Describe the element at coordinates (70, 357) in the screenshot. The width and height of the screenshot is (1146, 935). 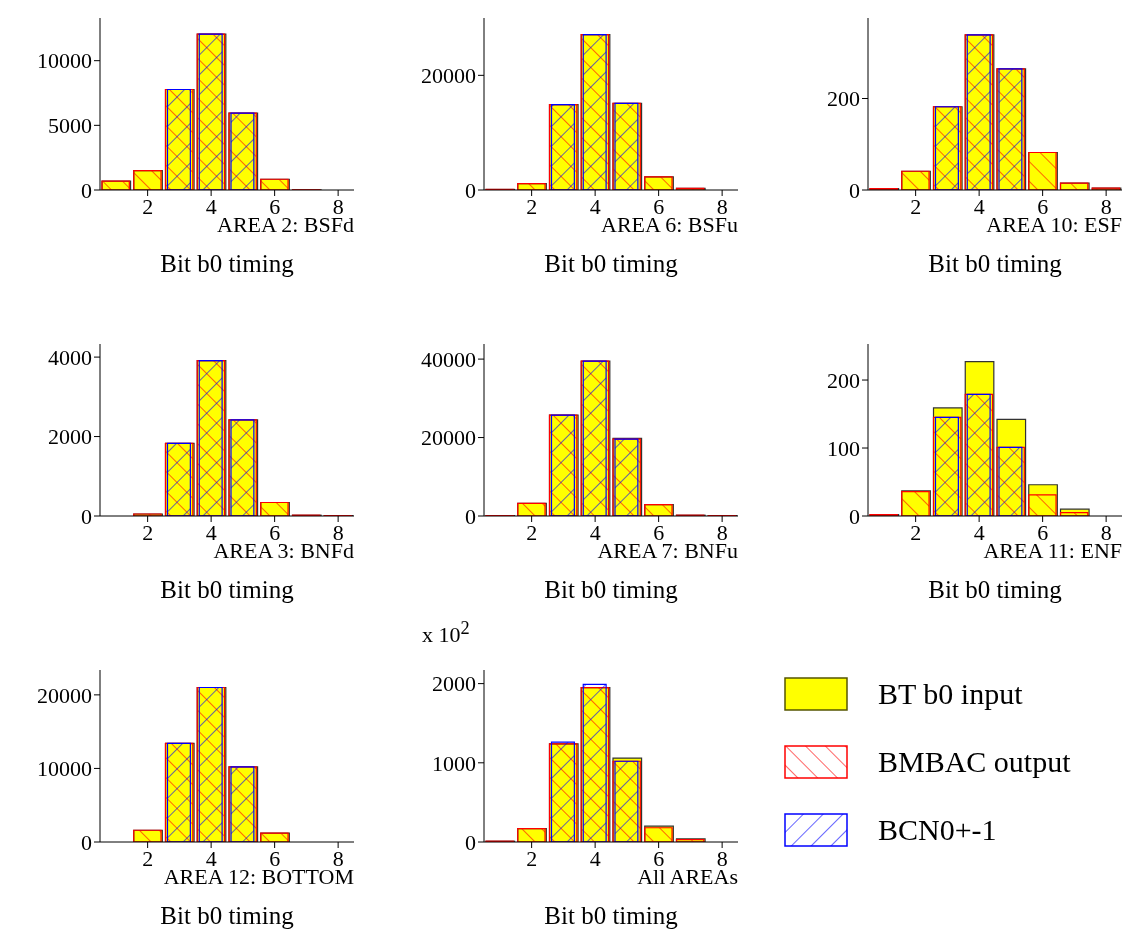
I see `y-tick-label: 4000` at that location.